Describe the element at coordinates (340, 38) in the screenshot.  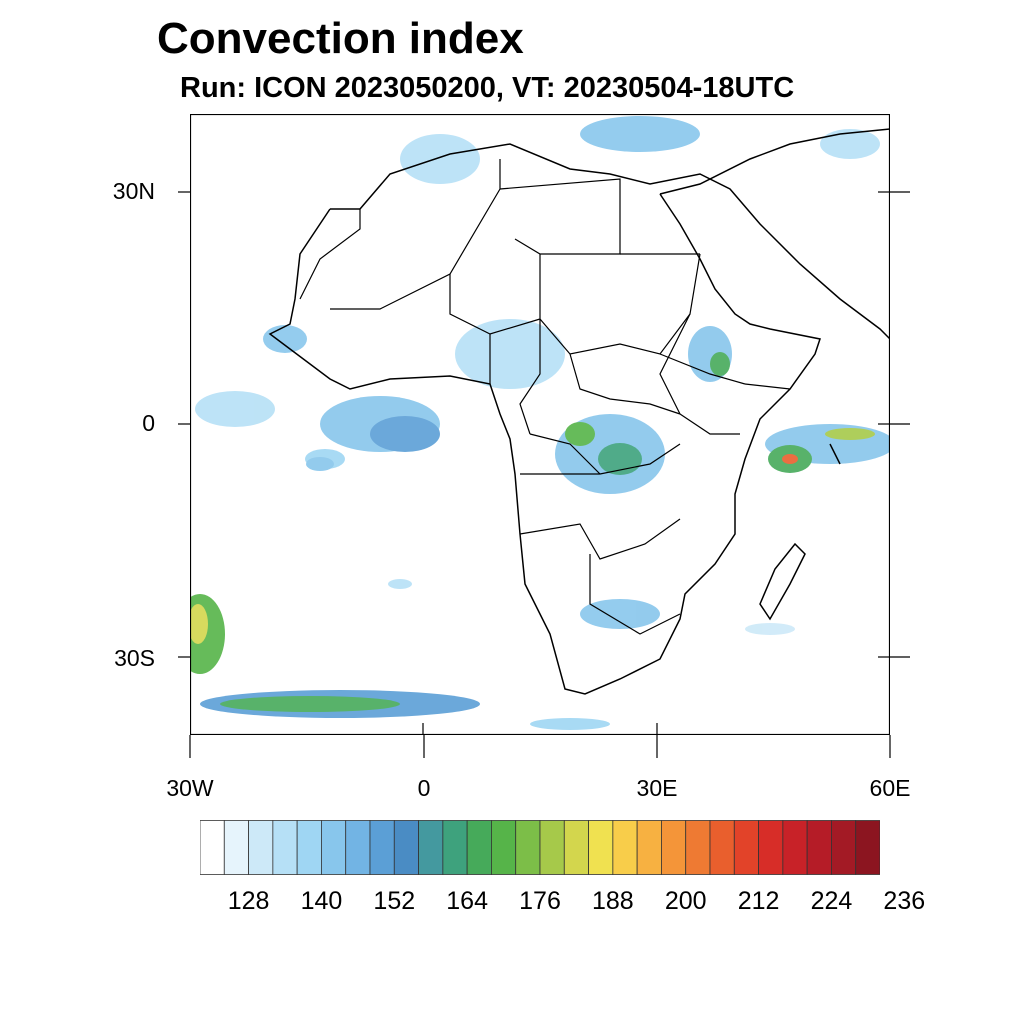
I see `chart-title: Convection index` at that location.